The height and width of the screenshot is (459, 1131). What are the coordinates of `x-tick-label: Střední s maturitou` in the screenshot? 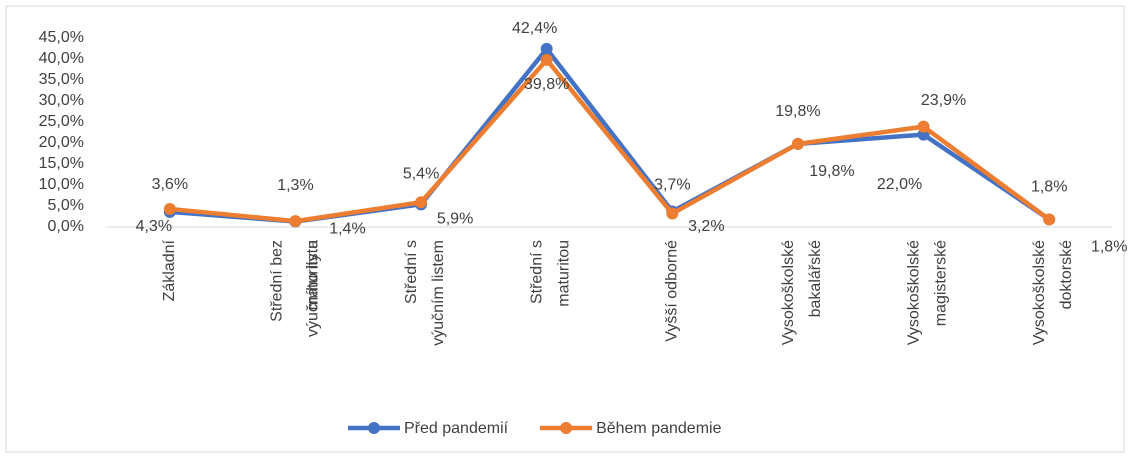 It's located at (551, 273).